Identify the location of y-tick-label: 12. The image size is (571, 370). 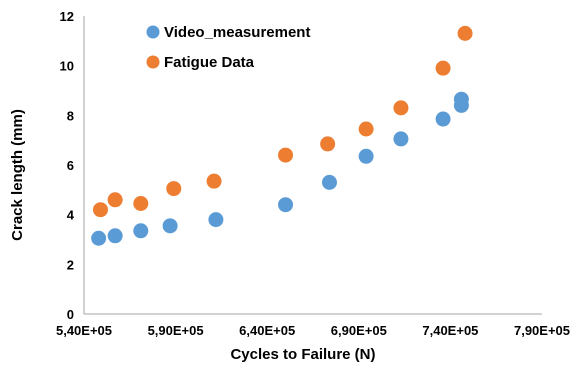
(67, 16).